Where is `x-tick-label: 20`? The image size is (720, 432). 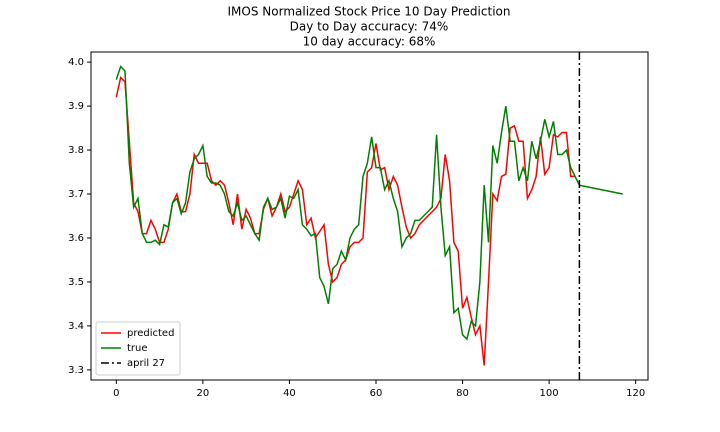 x-tick-label: 20 is located at coordinates (203, 393).